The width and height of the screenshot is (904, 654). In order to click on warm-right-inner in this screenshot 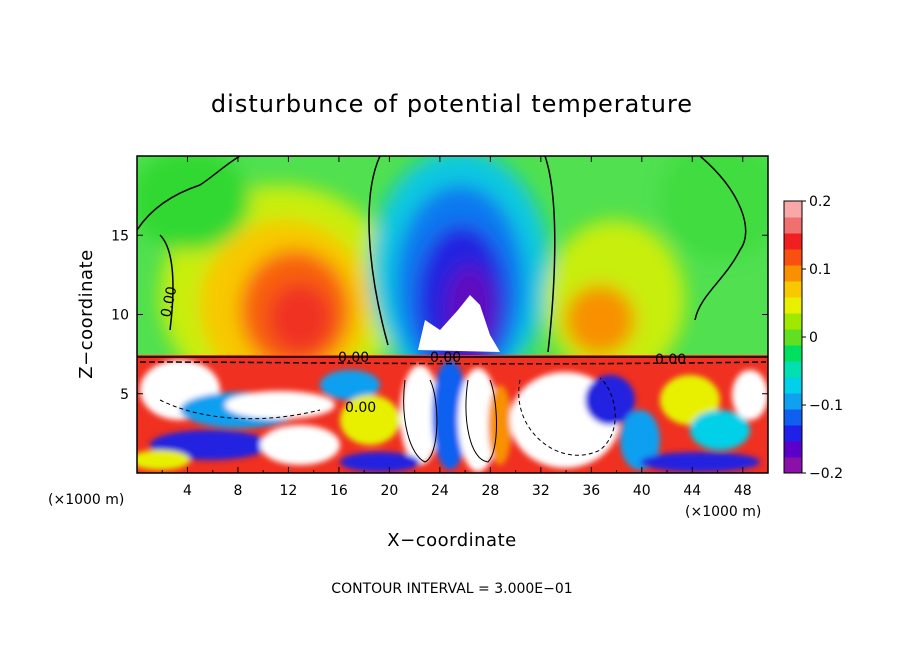, I will do `click(600, 320)`.